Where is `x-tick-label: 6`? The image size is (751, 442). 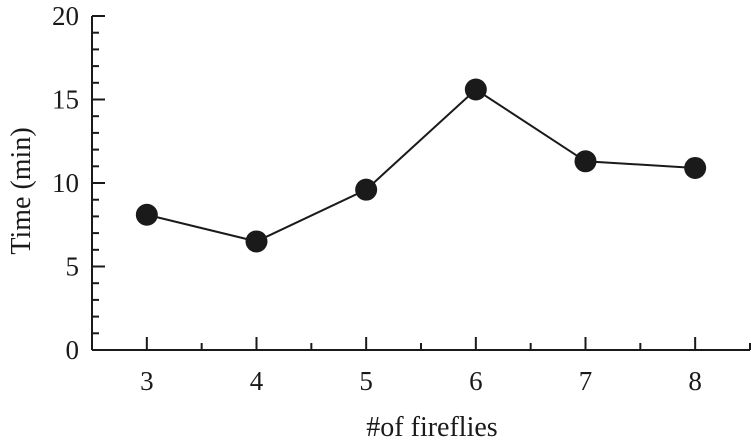 x-tick-label: 6 is located at coordinates (476, 381).